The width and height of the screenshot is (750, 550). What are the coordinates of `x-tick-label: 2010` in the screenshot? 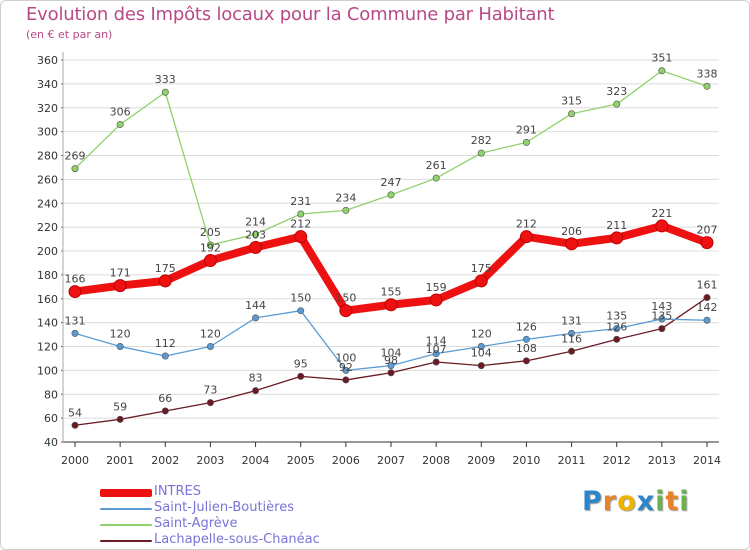 It's located at (526, 460).